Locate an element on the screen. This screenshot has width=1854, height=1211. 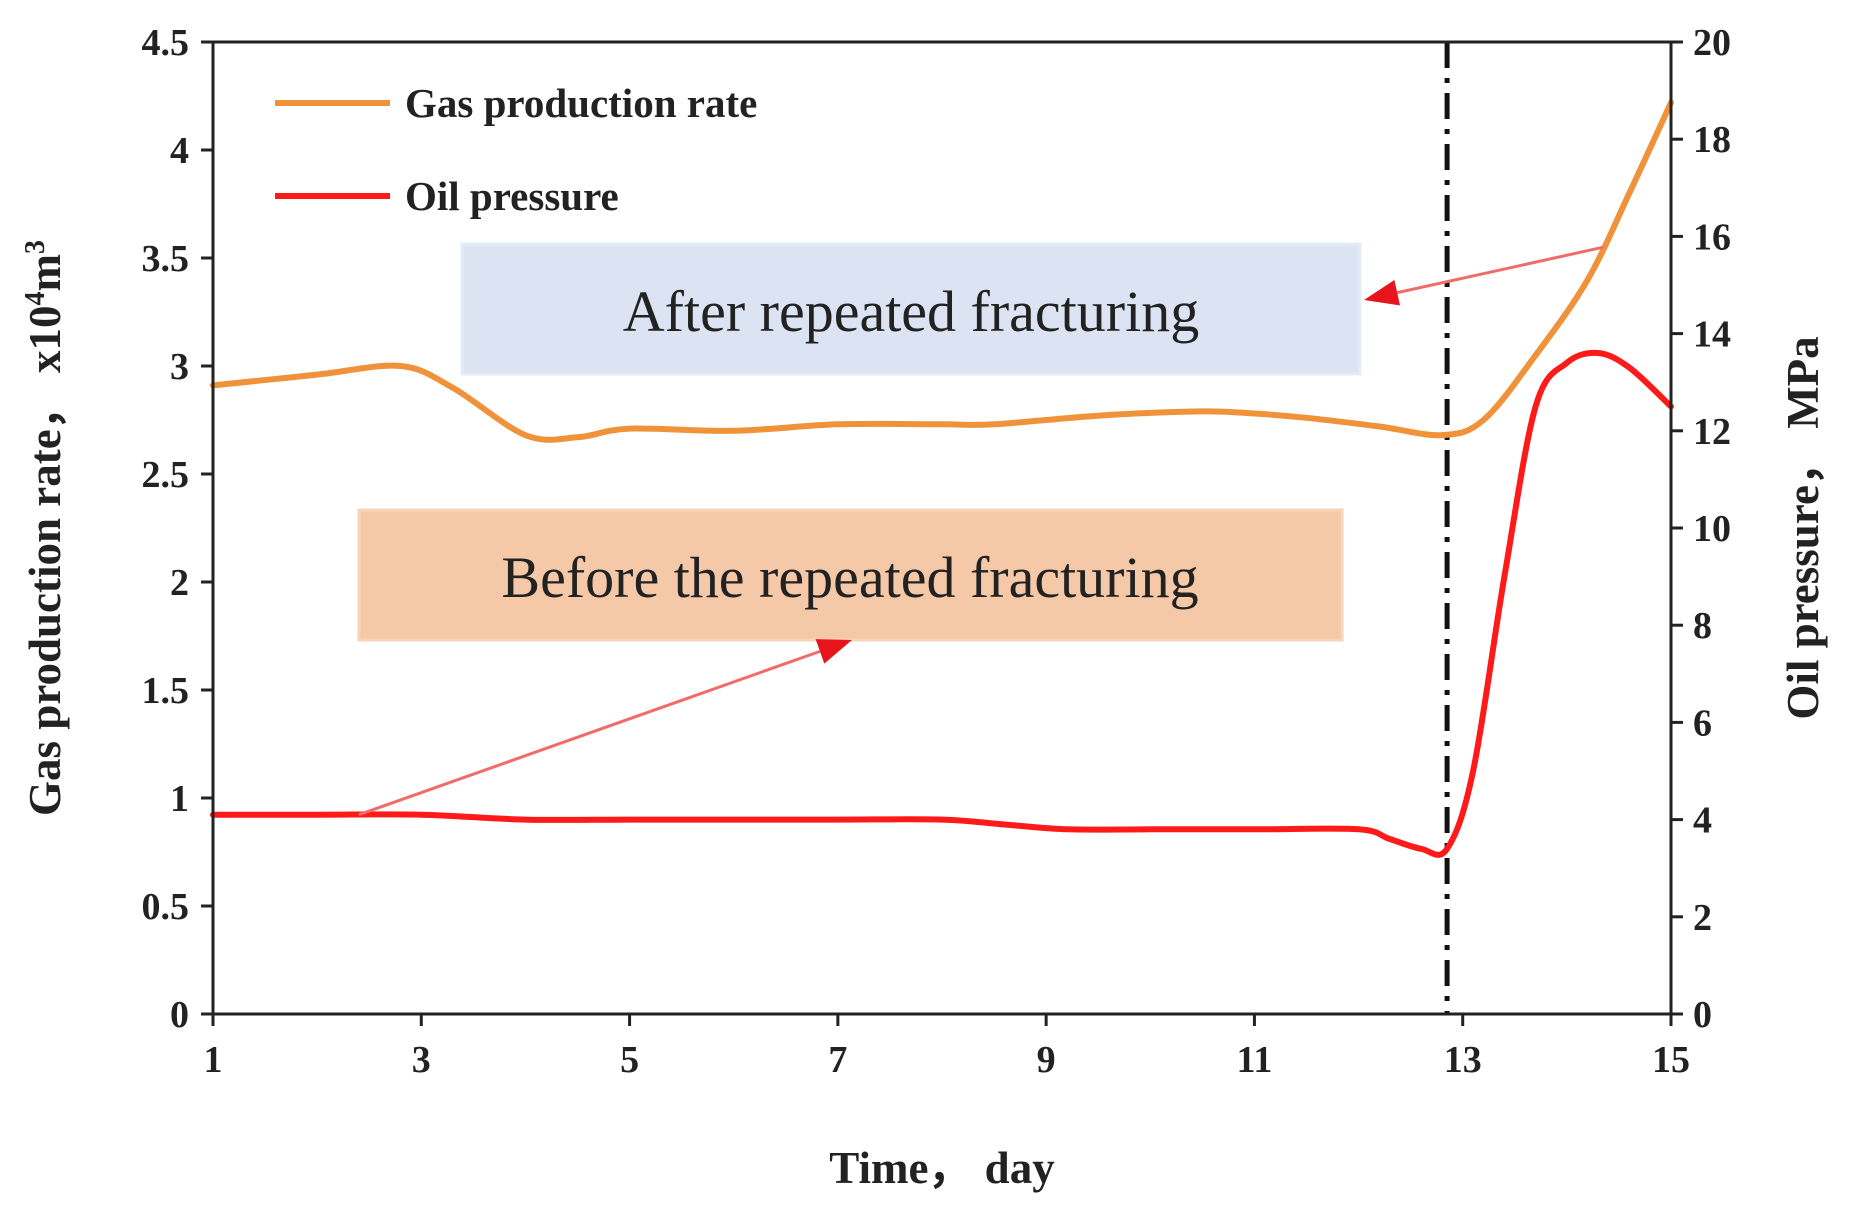
y-left-tick-label-3: 1.5 is located at coordinates (166, 691).